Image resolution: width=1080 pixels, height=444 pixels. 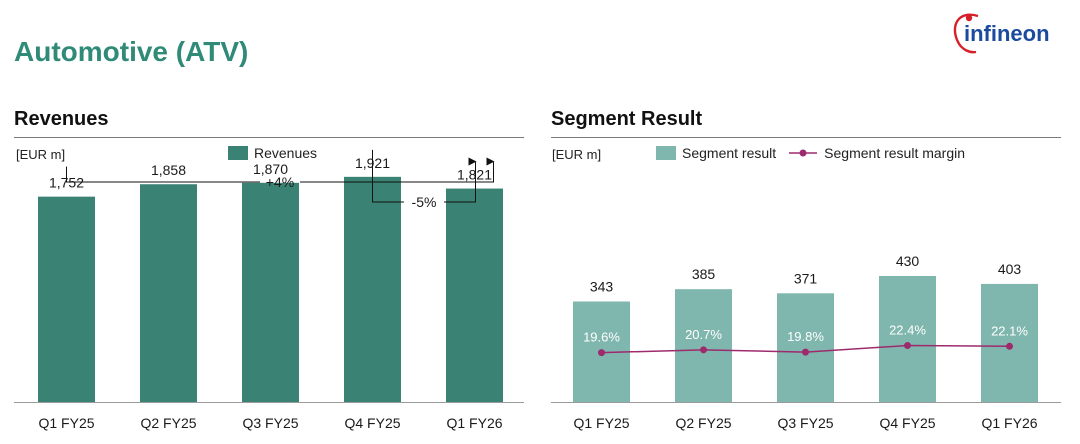 I want to click on revenue-category-label: Q3 FY25, so click(x=270, y=423).